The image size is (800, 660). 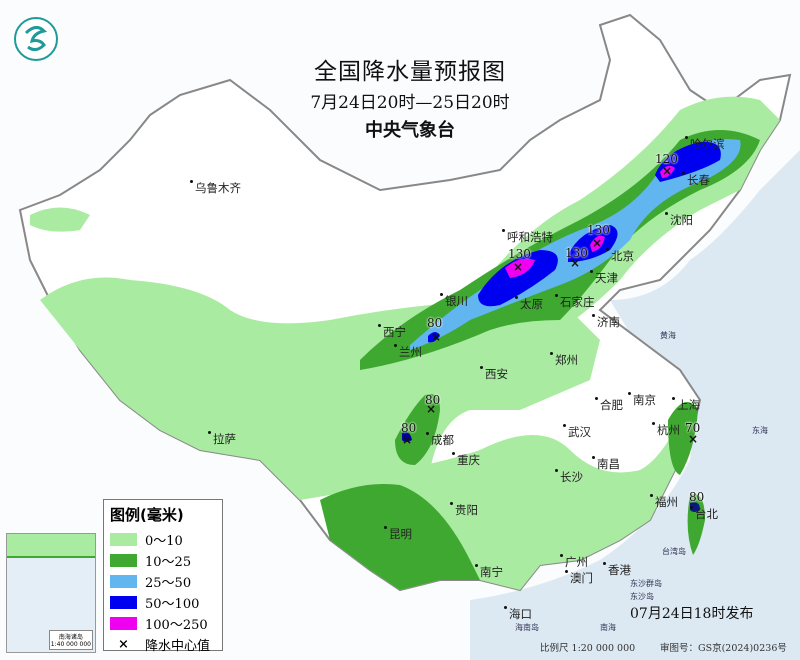 I want to click on city-label: 哈尔滨, so click(x=705, y=144).